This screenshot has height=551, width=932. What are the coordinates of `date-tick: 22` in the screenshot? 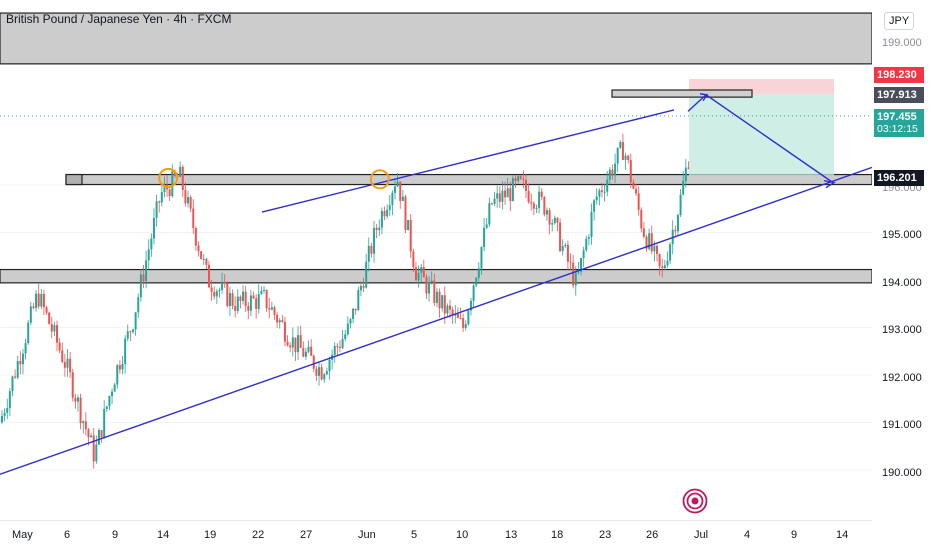 It's located at (258, 535).